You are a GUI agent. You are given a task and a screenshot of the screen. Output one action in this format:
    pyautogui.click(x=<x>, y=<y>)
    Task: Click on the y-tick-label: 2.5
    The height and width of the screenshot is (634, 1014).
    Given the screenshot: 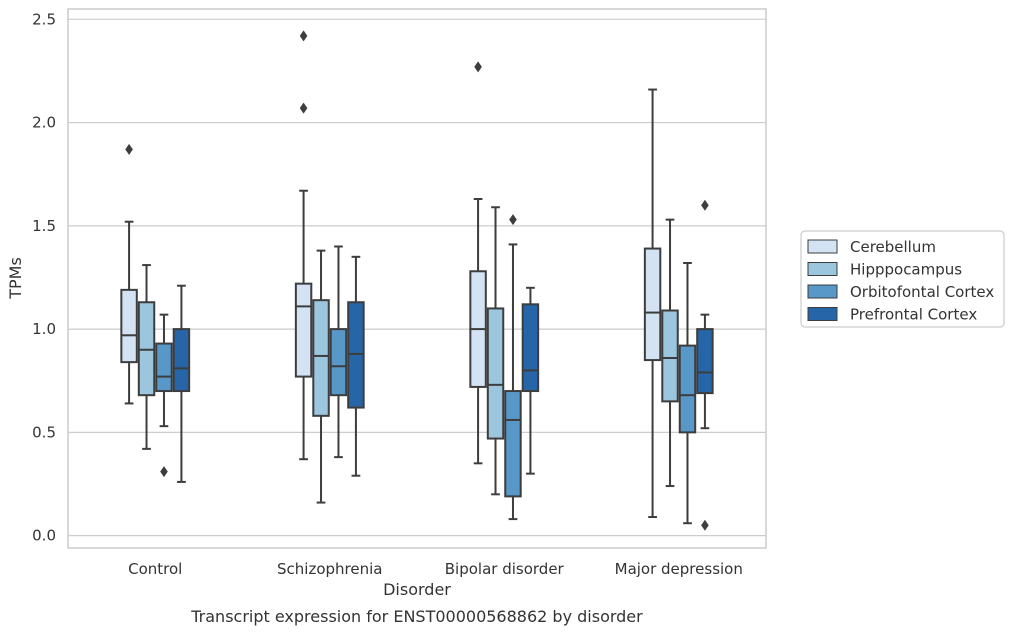 What is the action you would take?
    pyautogui.click(x=44, y=19)
    